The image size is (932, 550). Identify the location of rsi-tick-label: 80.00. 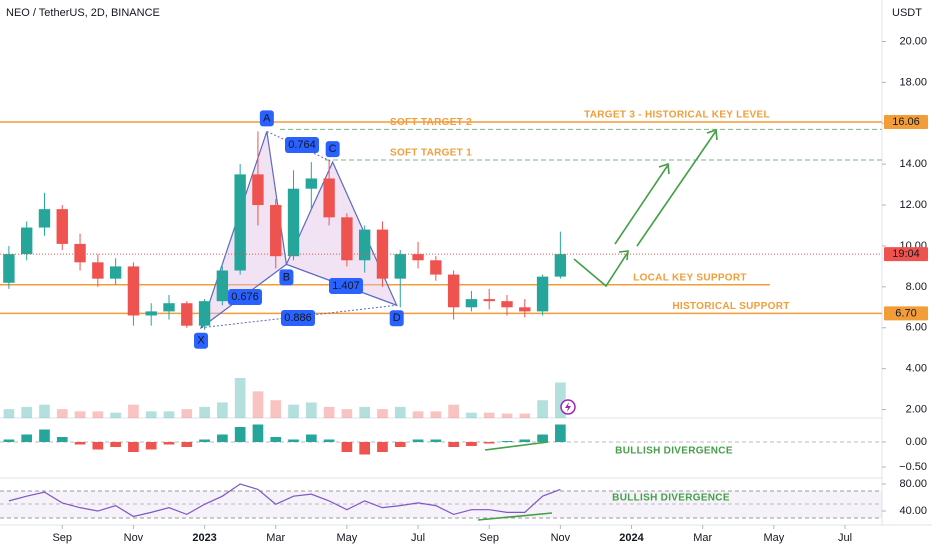
(913, 484).